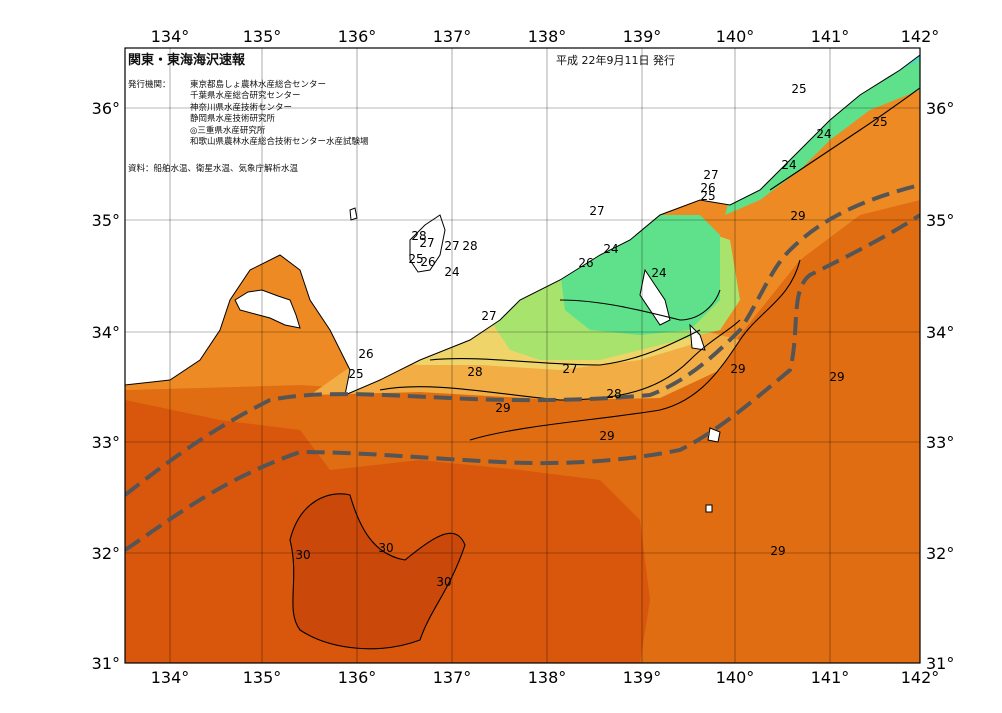 Image resolution: width=1002 pixels, height=713 pixels. What do you see at coordinates (940, 663) in the screenshot?
I see `latitude-label: 31°` at bounding box center [940, 663].